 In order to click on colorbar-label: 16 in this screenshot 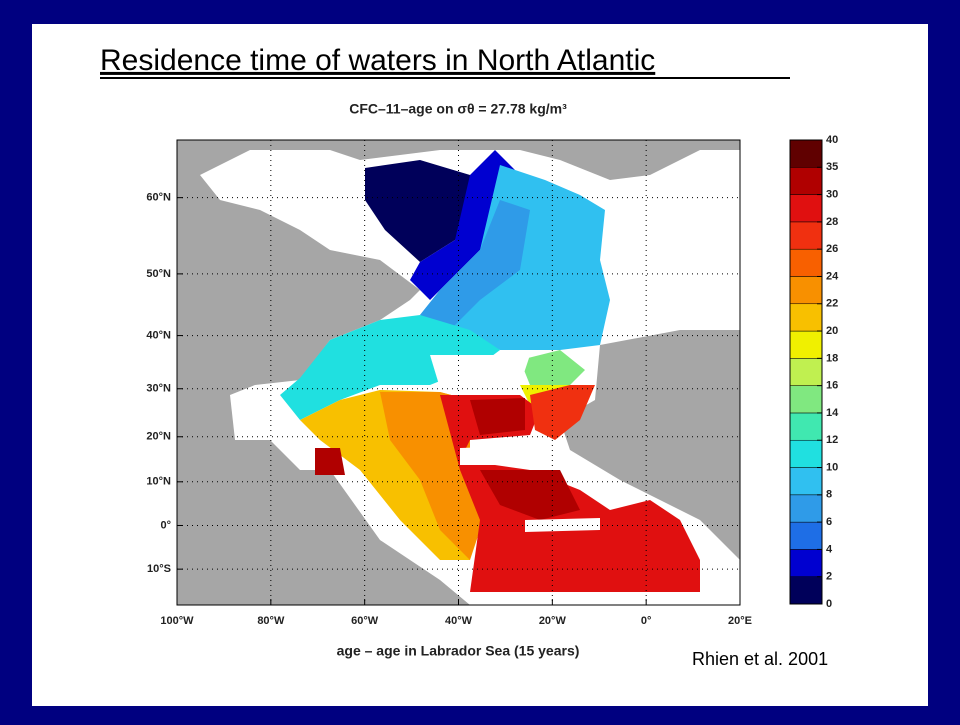, I will do `click(832, 386)`.